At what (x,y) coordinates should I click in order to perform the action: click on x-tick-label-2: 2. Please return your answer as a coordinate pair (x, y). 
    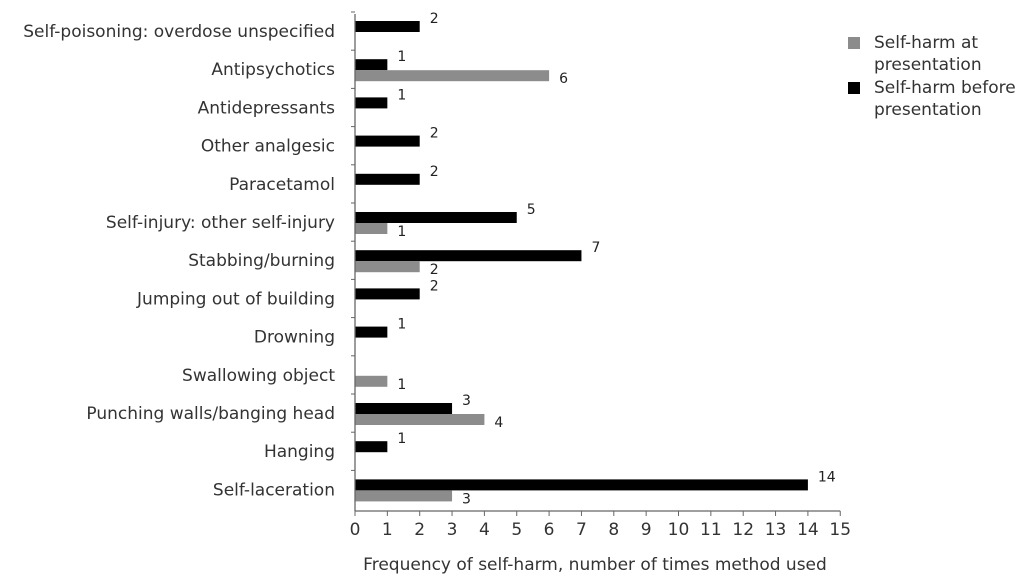
    Looking at the image, I should click on (419, 530).